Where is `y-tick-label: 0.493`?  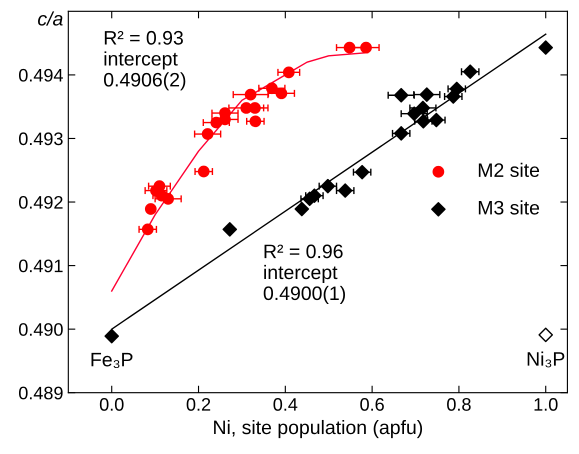 y-tick-label: 0.493 is located at coordinates (40, 139).